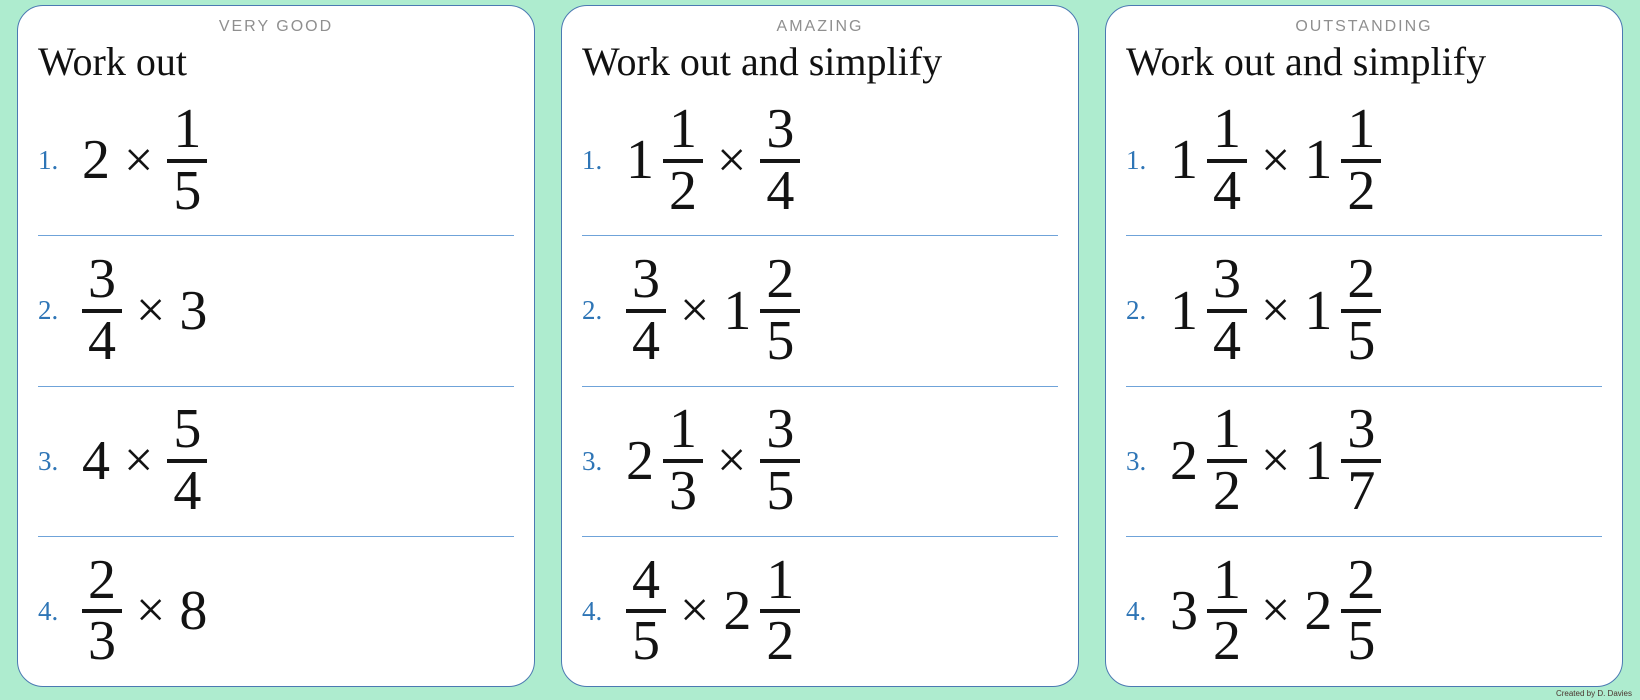  I want to click on factor: 2, so click(96, 160).